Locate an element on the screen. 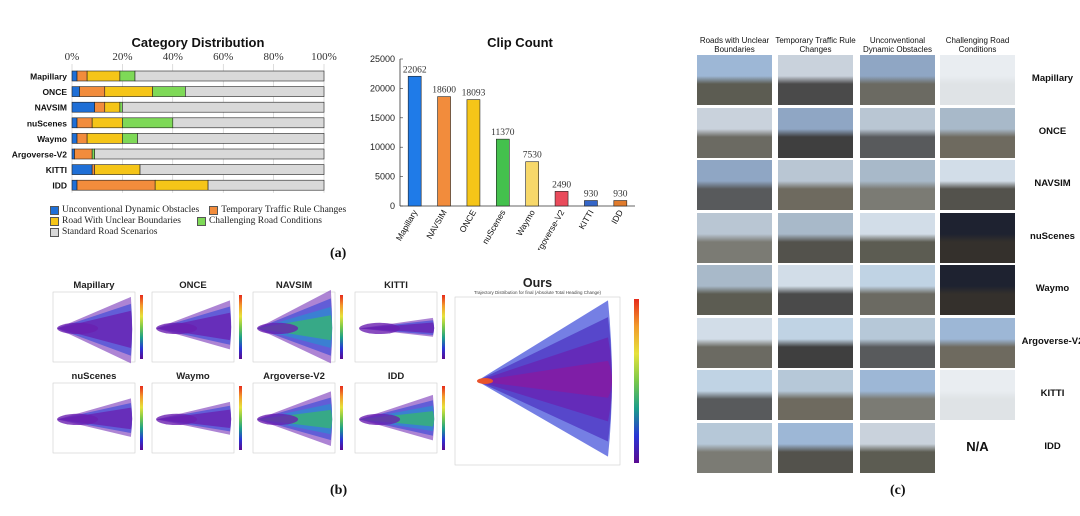  x-tick-label: nuScenes is located at coordinates (494, 227).